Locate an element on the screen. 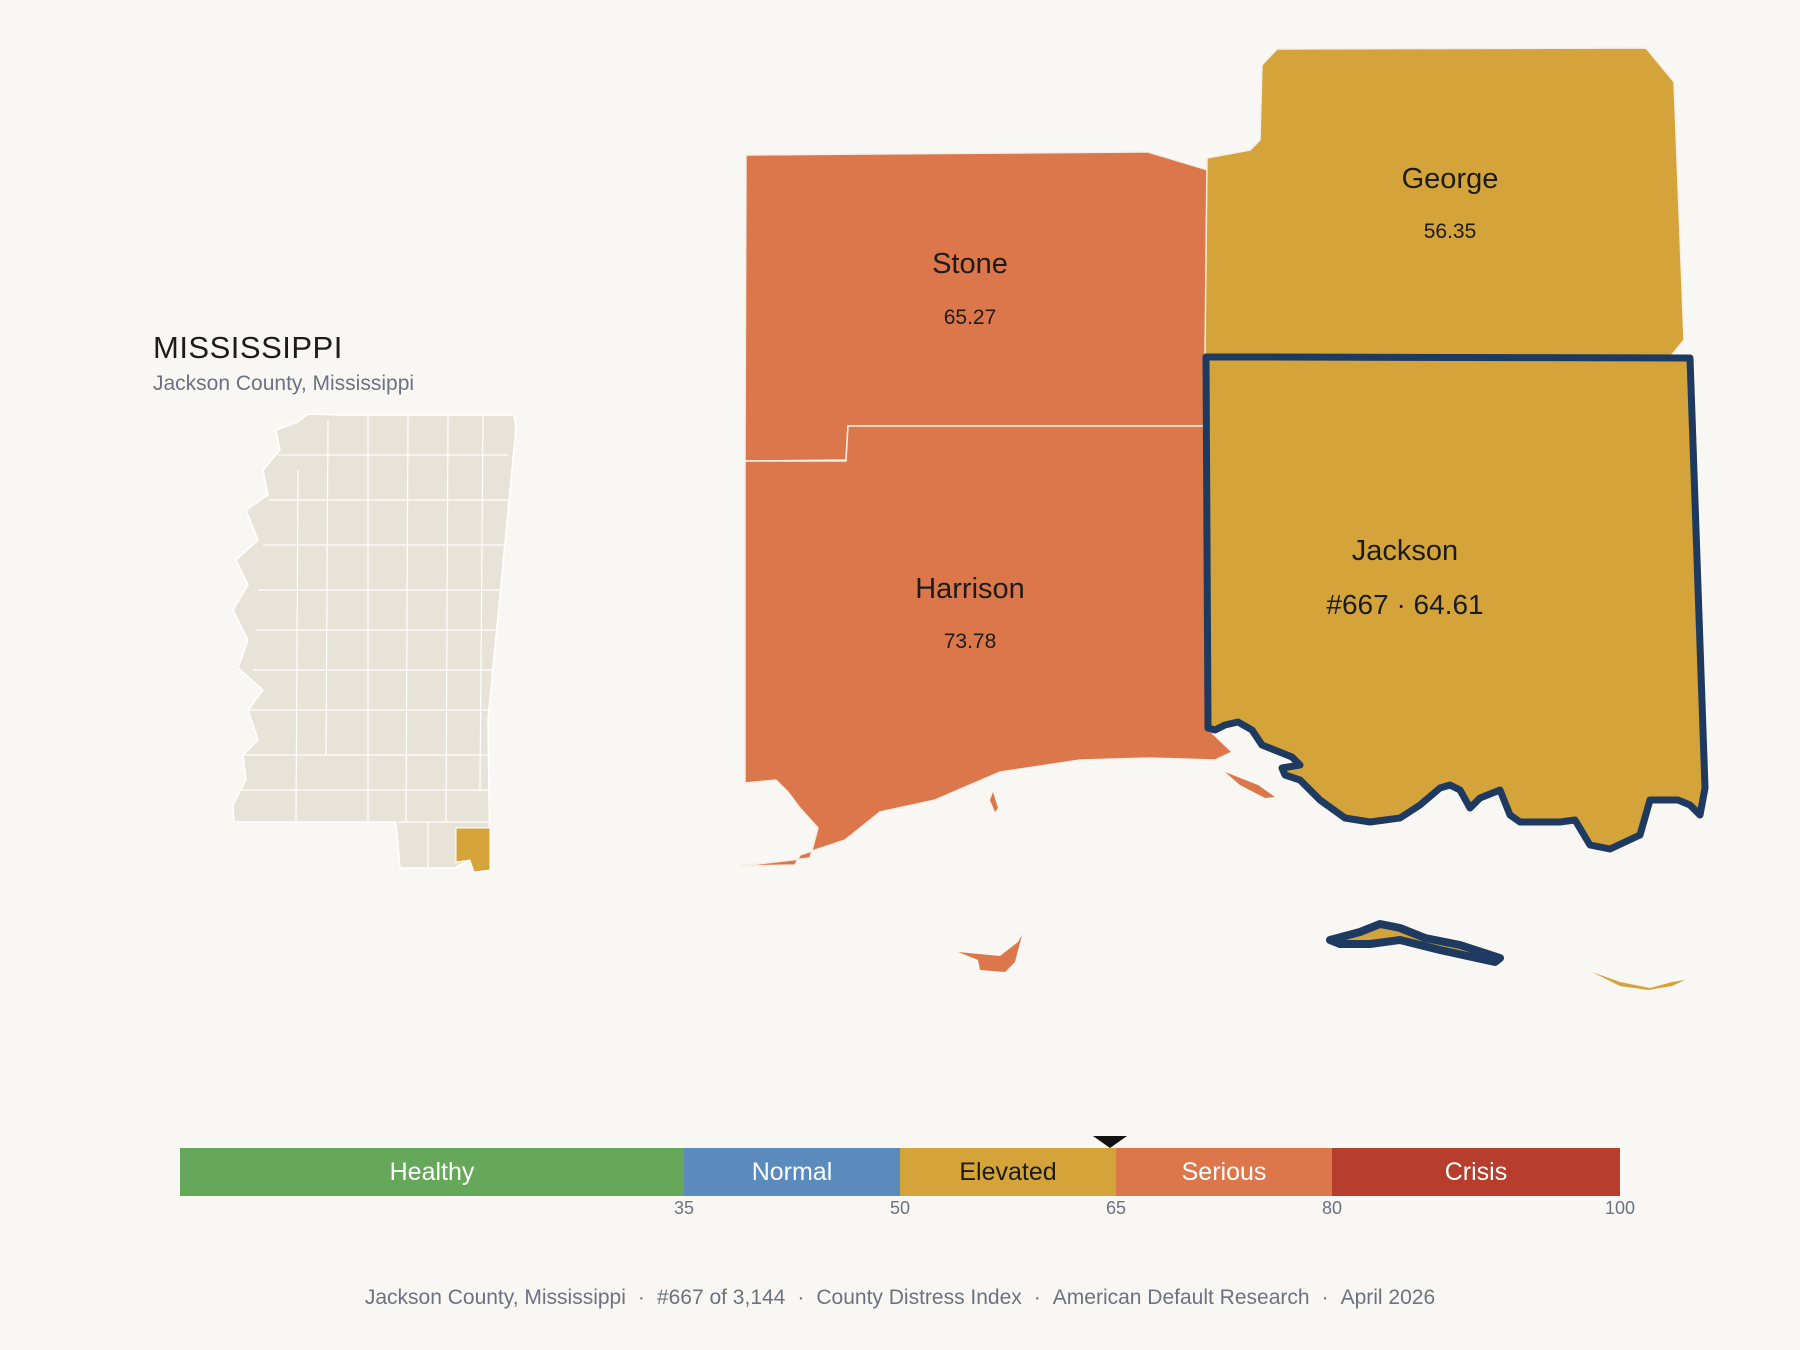 Image resolution: width=1800 pixels, height=1350 pixels. county-value-harrison: 73.78 is located at coordinates (970, 641).